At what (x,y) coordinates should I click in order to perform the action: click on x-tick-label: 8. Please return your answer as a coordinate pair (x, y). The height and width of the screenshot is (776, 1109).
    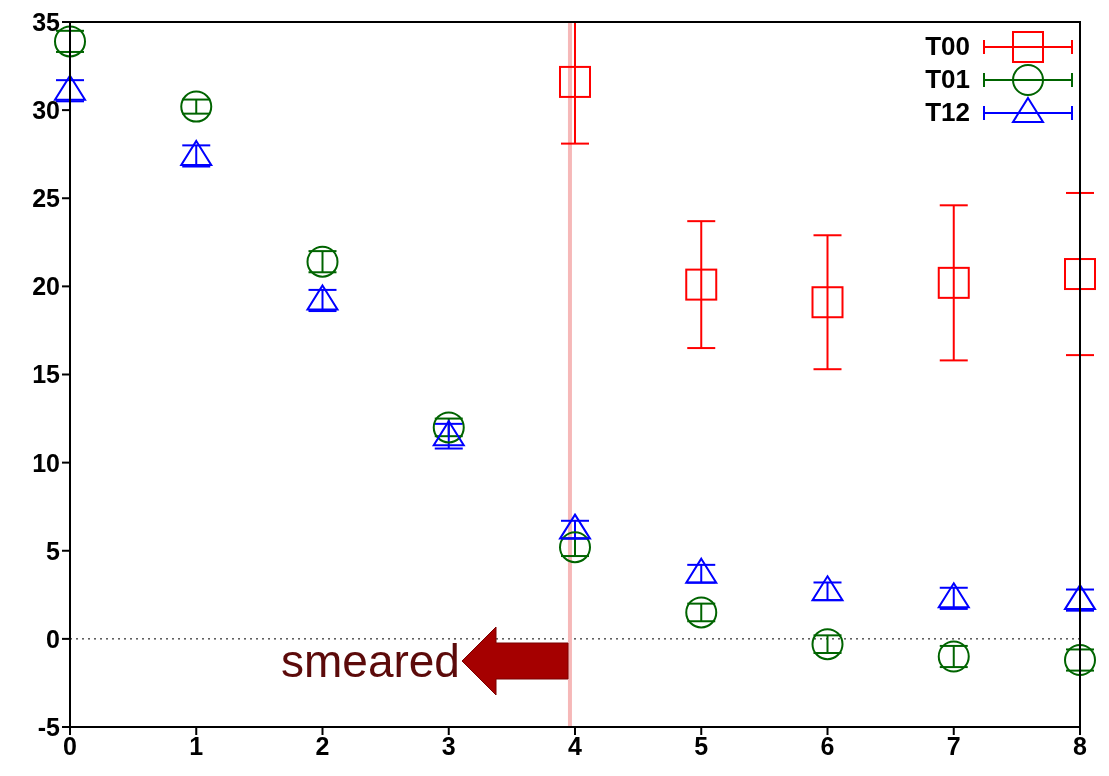
    Looking at the image, I should click on (1080, 745).